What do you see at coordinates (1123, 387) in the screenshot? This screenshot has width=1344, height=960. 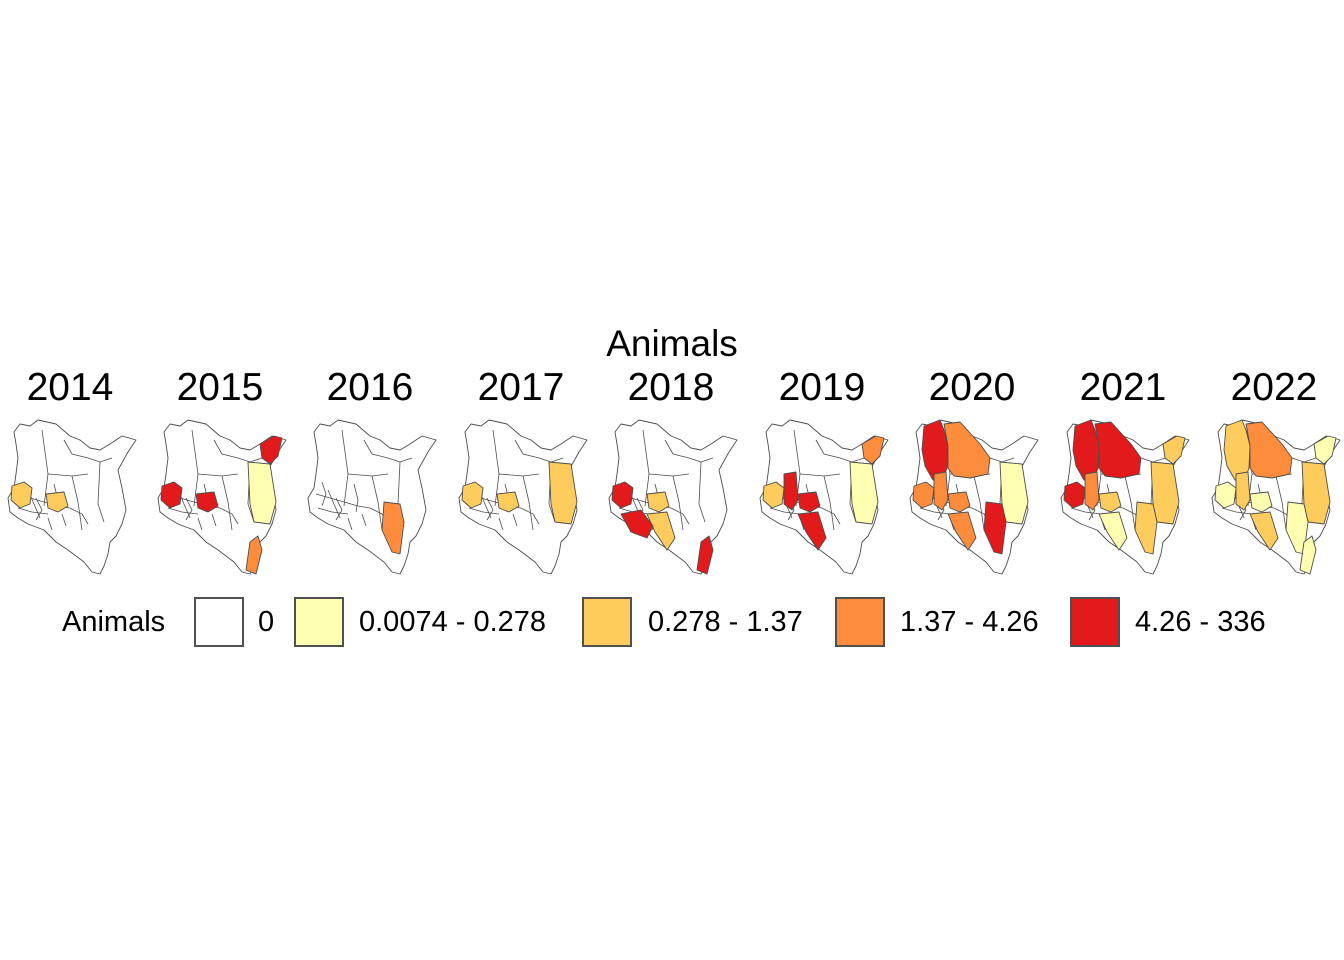 I see `panel-year-label: 2021` at bounding box center [1123, 387].